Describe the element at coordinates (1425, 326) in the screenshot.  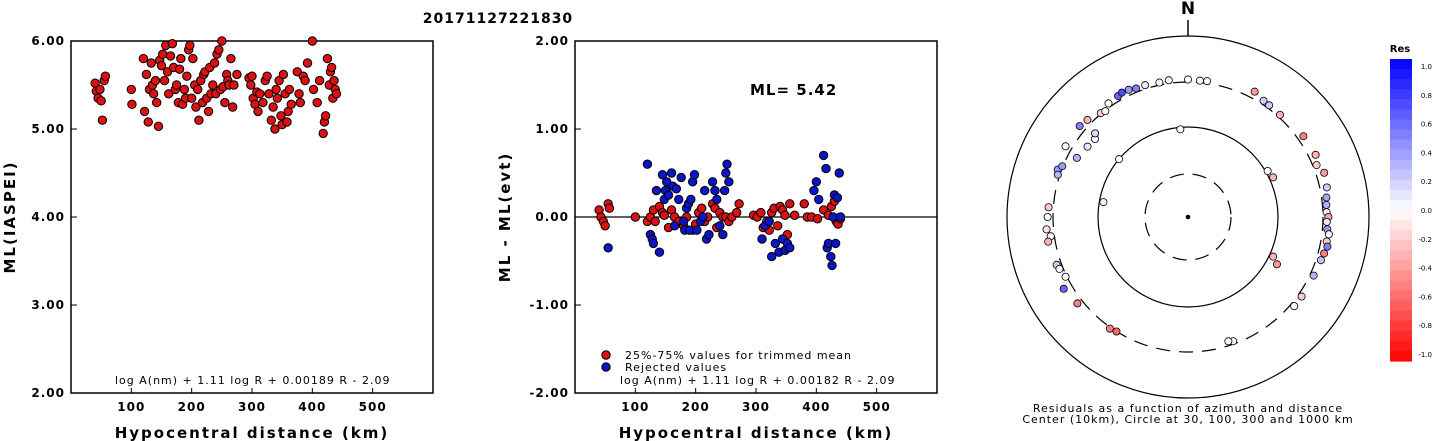
I see `colorbar-tick-label: -0.8` at that location.